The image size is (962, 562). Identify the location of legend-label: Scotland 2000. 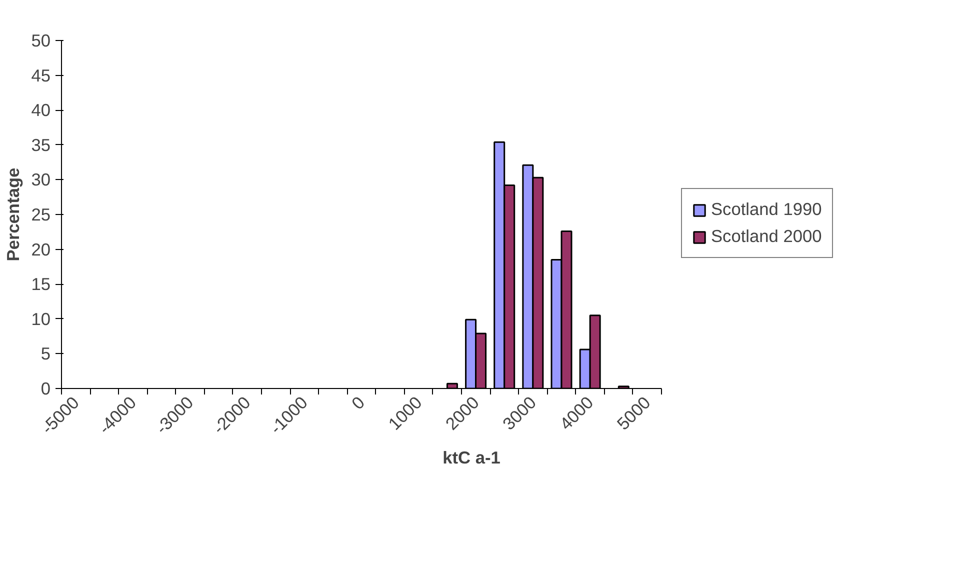
(766, 236).